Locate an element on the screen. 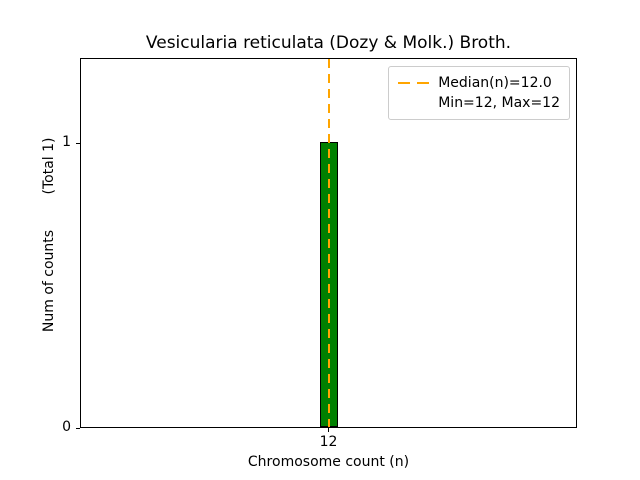  legend-label-median: Median(n)=12.0 is located at coordinates (495, 83).